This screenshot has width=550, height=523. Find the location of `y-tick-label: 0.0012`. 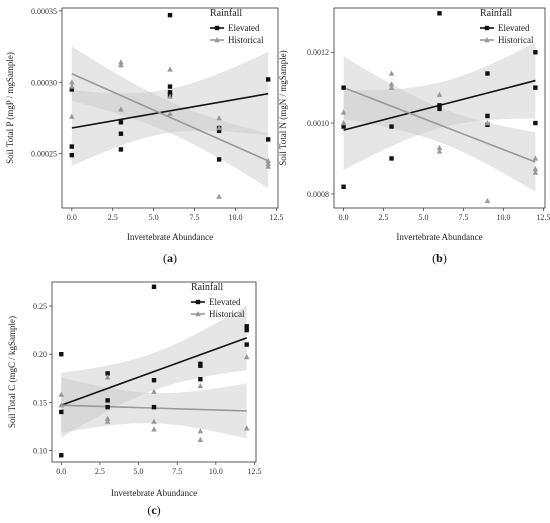

y-tick-label: 0.0012 is located at coordinates (318, 52).